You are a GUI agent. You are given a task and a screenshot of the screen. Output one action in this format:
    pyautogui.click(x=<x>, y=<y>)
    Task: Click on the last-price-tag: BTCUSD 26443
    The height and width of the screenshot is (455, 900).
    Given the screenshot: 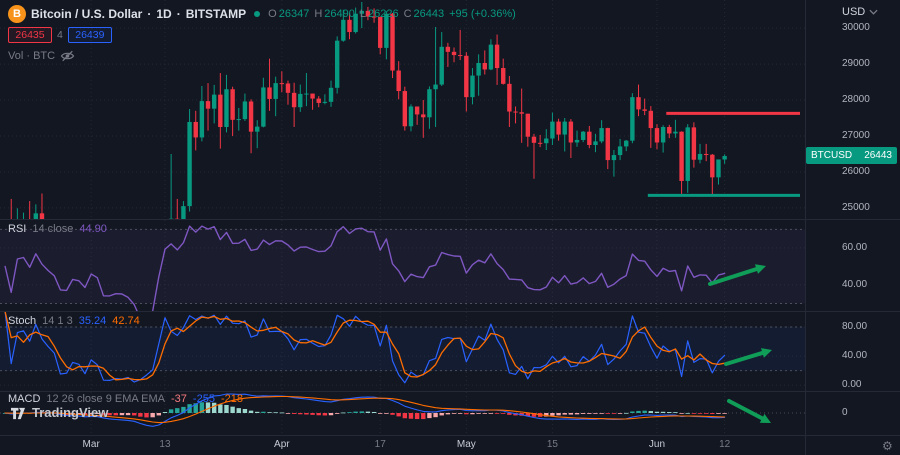 What is the action you would take?
    pyautogui.click(x=851, y=156)
    